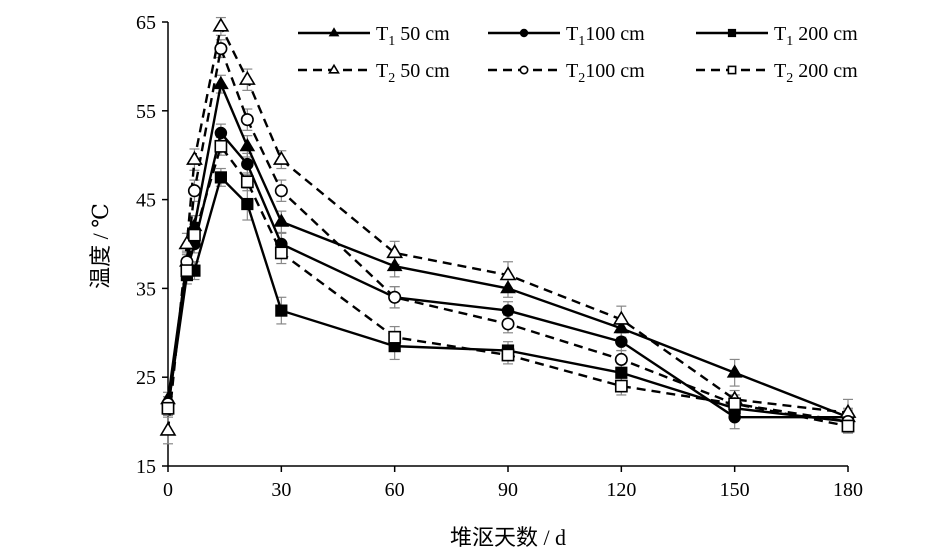 This screenshot has height=556, width=945. Describe the element at coordinates (146, 23) in the screenshot. I see `y-tick-label: 65` at that location.